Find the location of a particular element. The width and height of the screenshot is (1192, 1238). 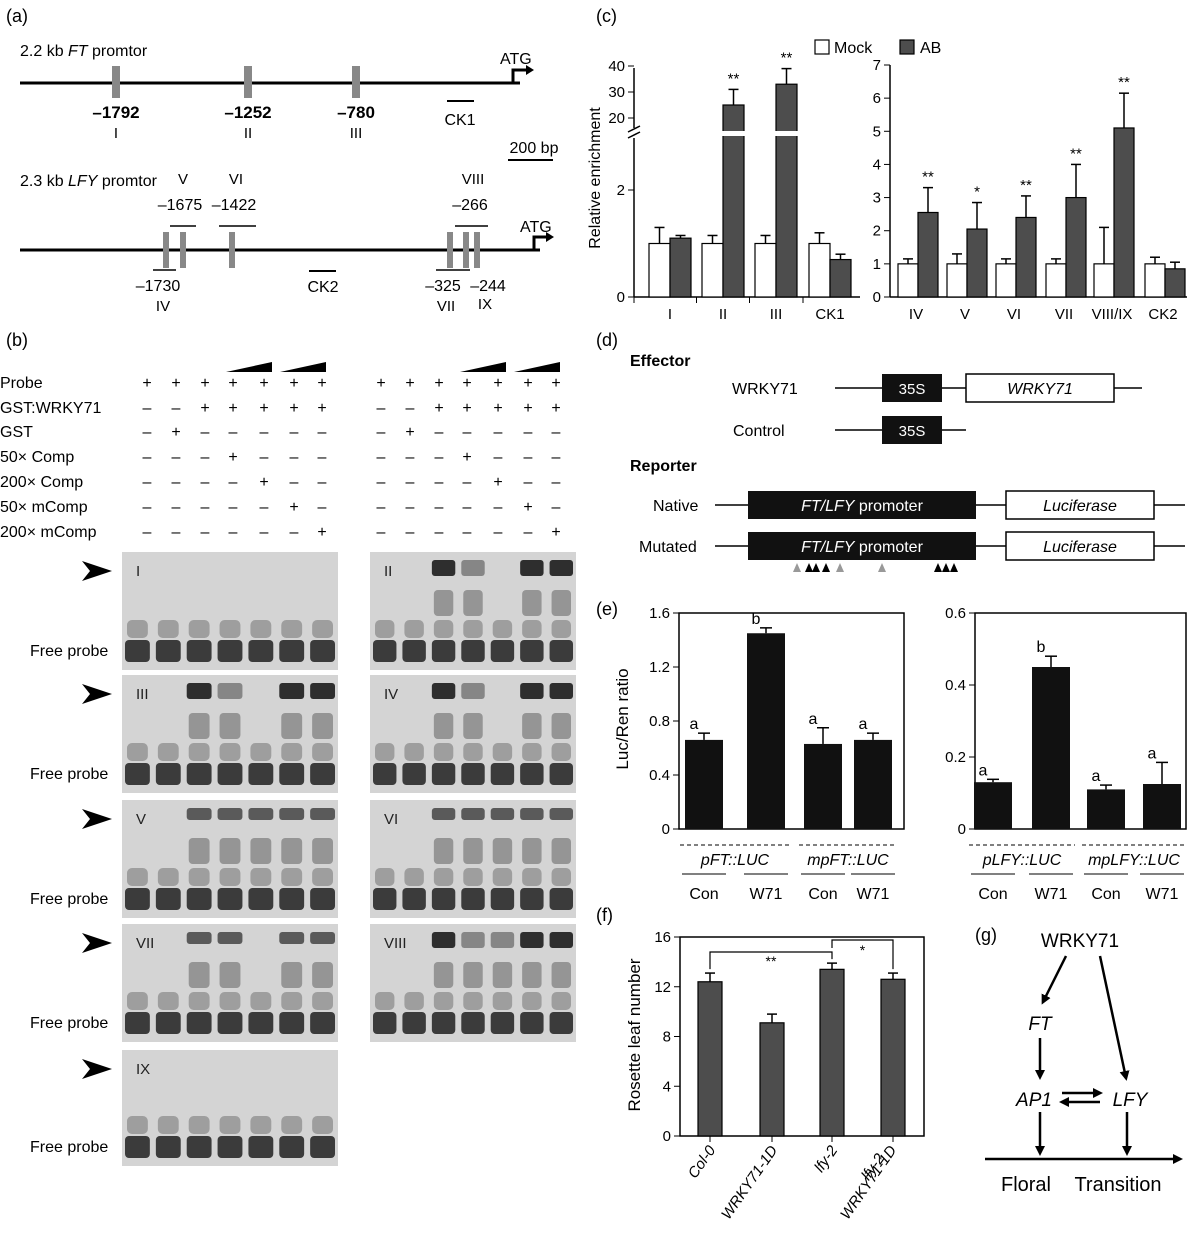

emsa-gel: IV is located at coordinates (473, 734).